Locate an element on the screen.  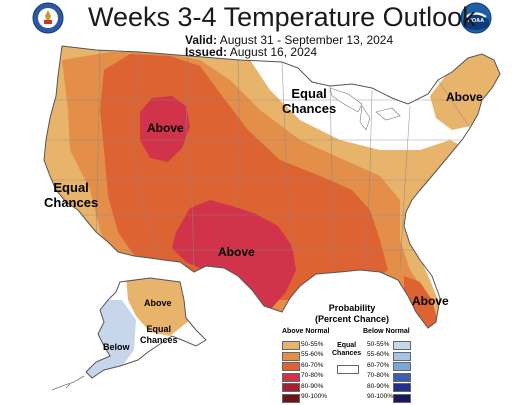
legend-below-label-1: 55-60% is located at coordinates (378, 354).